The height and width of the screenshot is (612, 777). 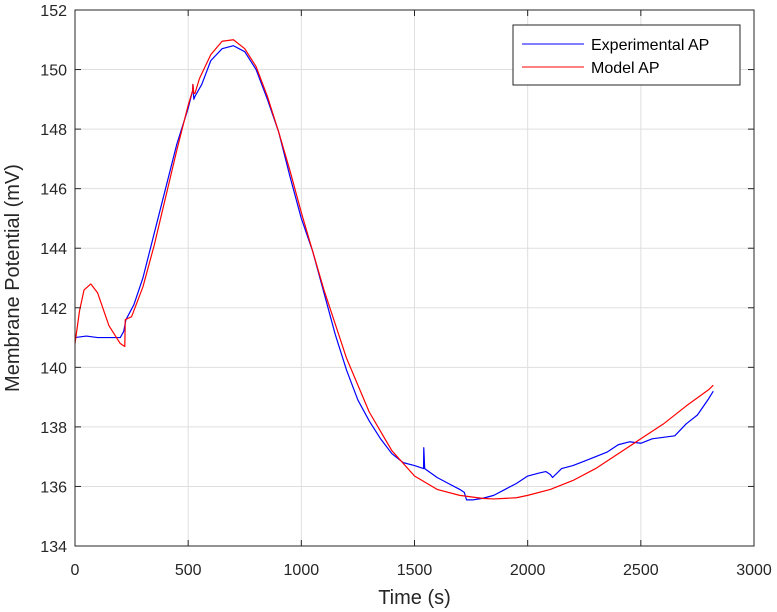 I want to click on y-tick-label: 140, so click(x=53, y=368).